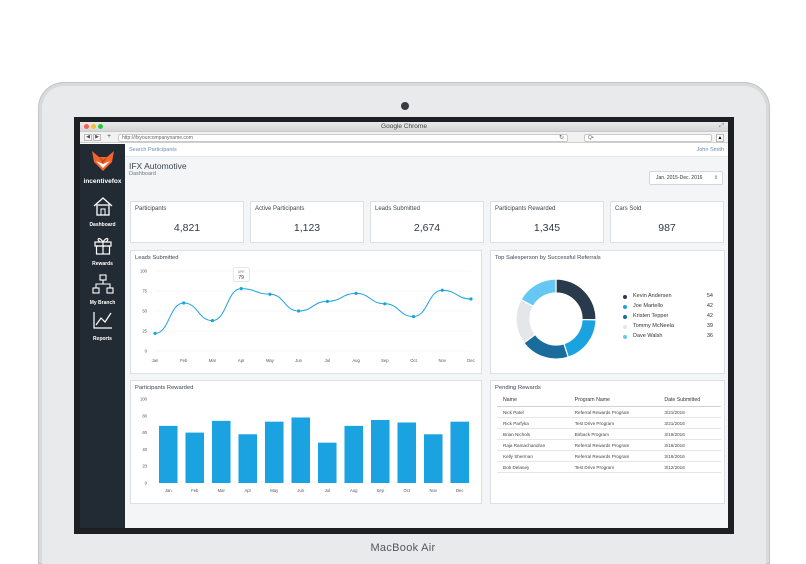 This screenshot has width=806, height=564. What do you see at coordinates (102, 326) in the screenshot?
I see `sidebar-item-reports: Reports` at bounding box center [102, 326].